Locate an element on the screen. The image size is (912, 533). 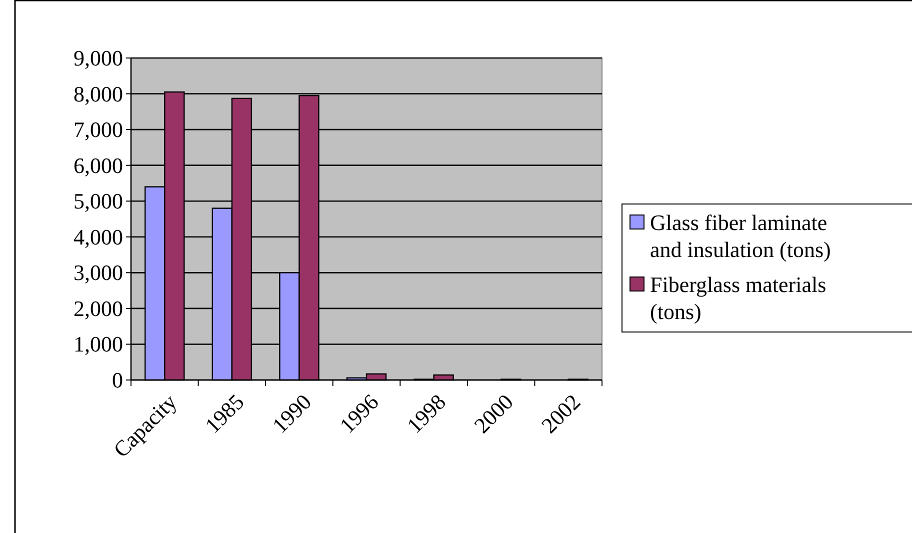
y-tick-label: 3,000 is located at coordinates (98, 273).